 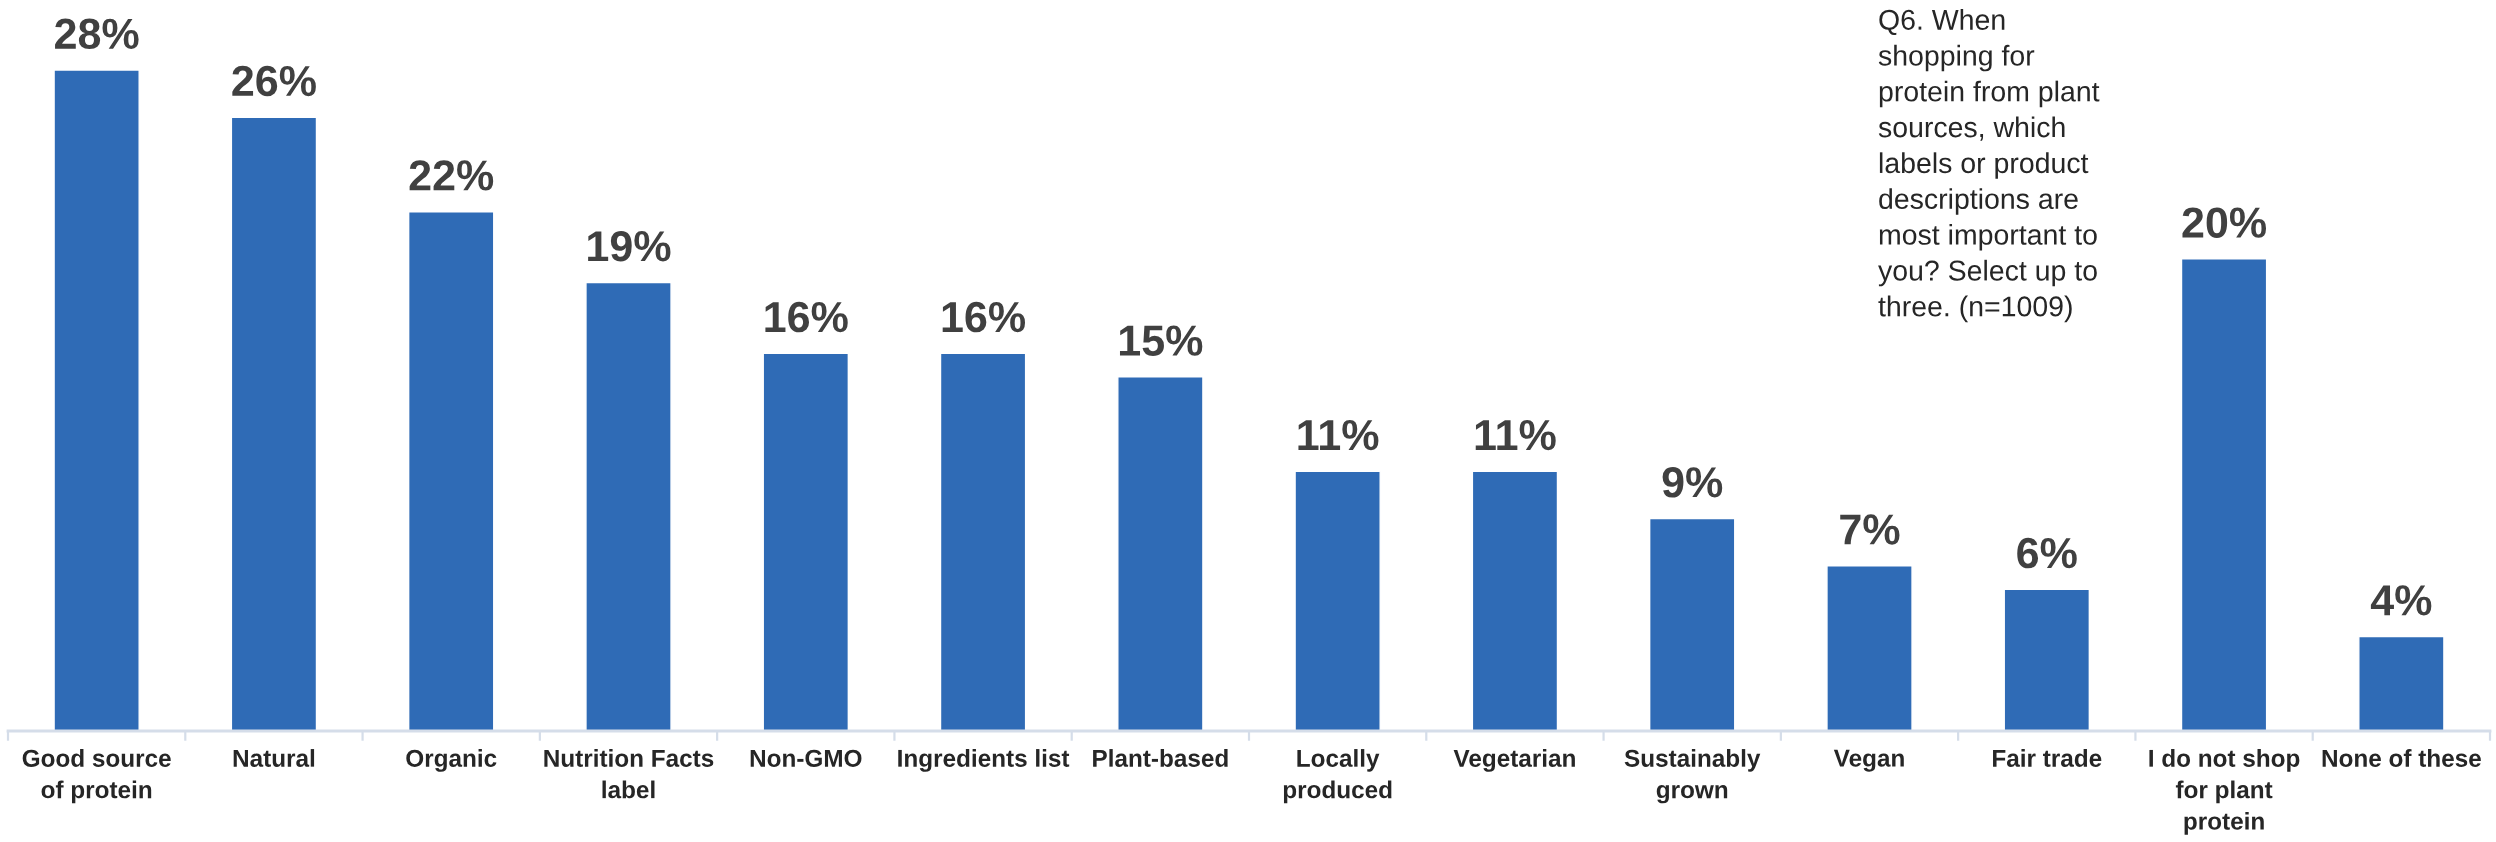 What do you see at coordinates (1692, 482) in the screenshot?
I see `data-label: 9%` at bounding box center [1692, 482].